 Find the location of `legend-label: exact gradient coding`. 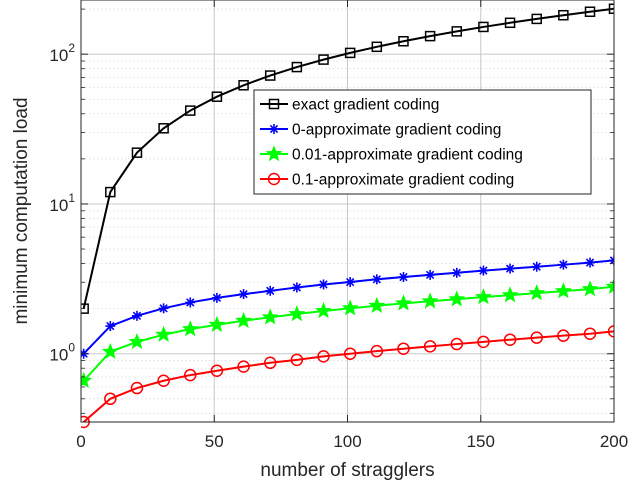

legend-label: exact gradient coding is located at coordinates (365, 105).